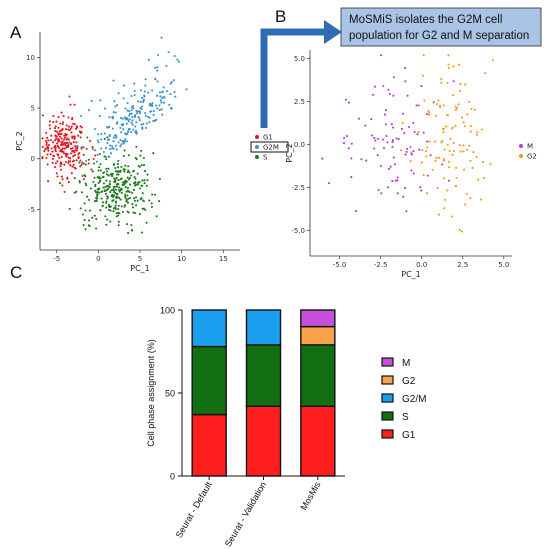 The height and width of the screenshot is (549, 550). I want to click on callout-line-1: MoSMiS isolates the G2M cell, so click(425, 20).